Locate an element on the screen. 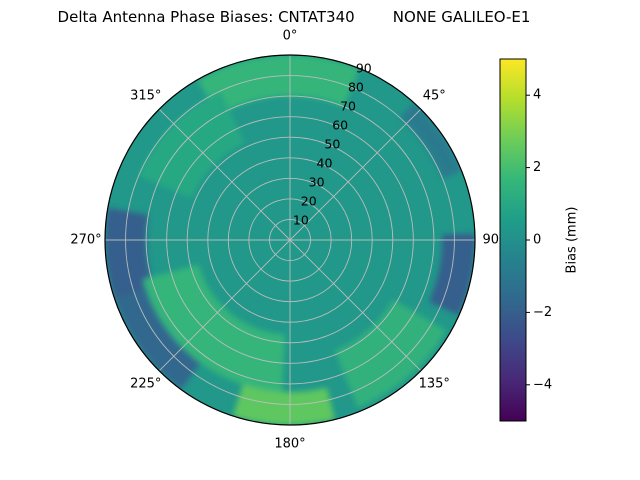  contour-region-right-rim-dark is located at coordinates (451, 274).